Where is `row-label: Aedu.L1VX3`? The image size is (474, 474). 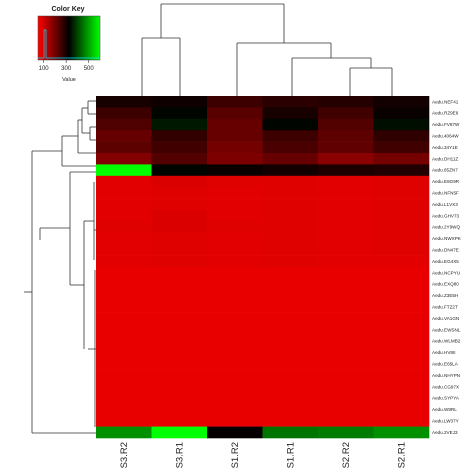
row-label: Aedu.L1VX3 is located at coordinates (445, 204).